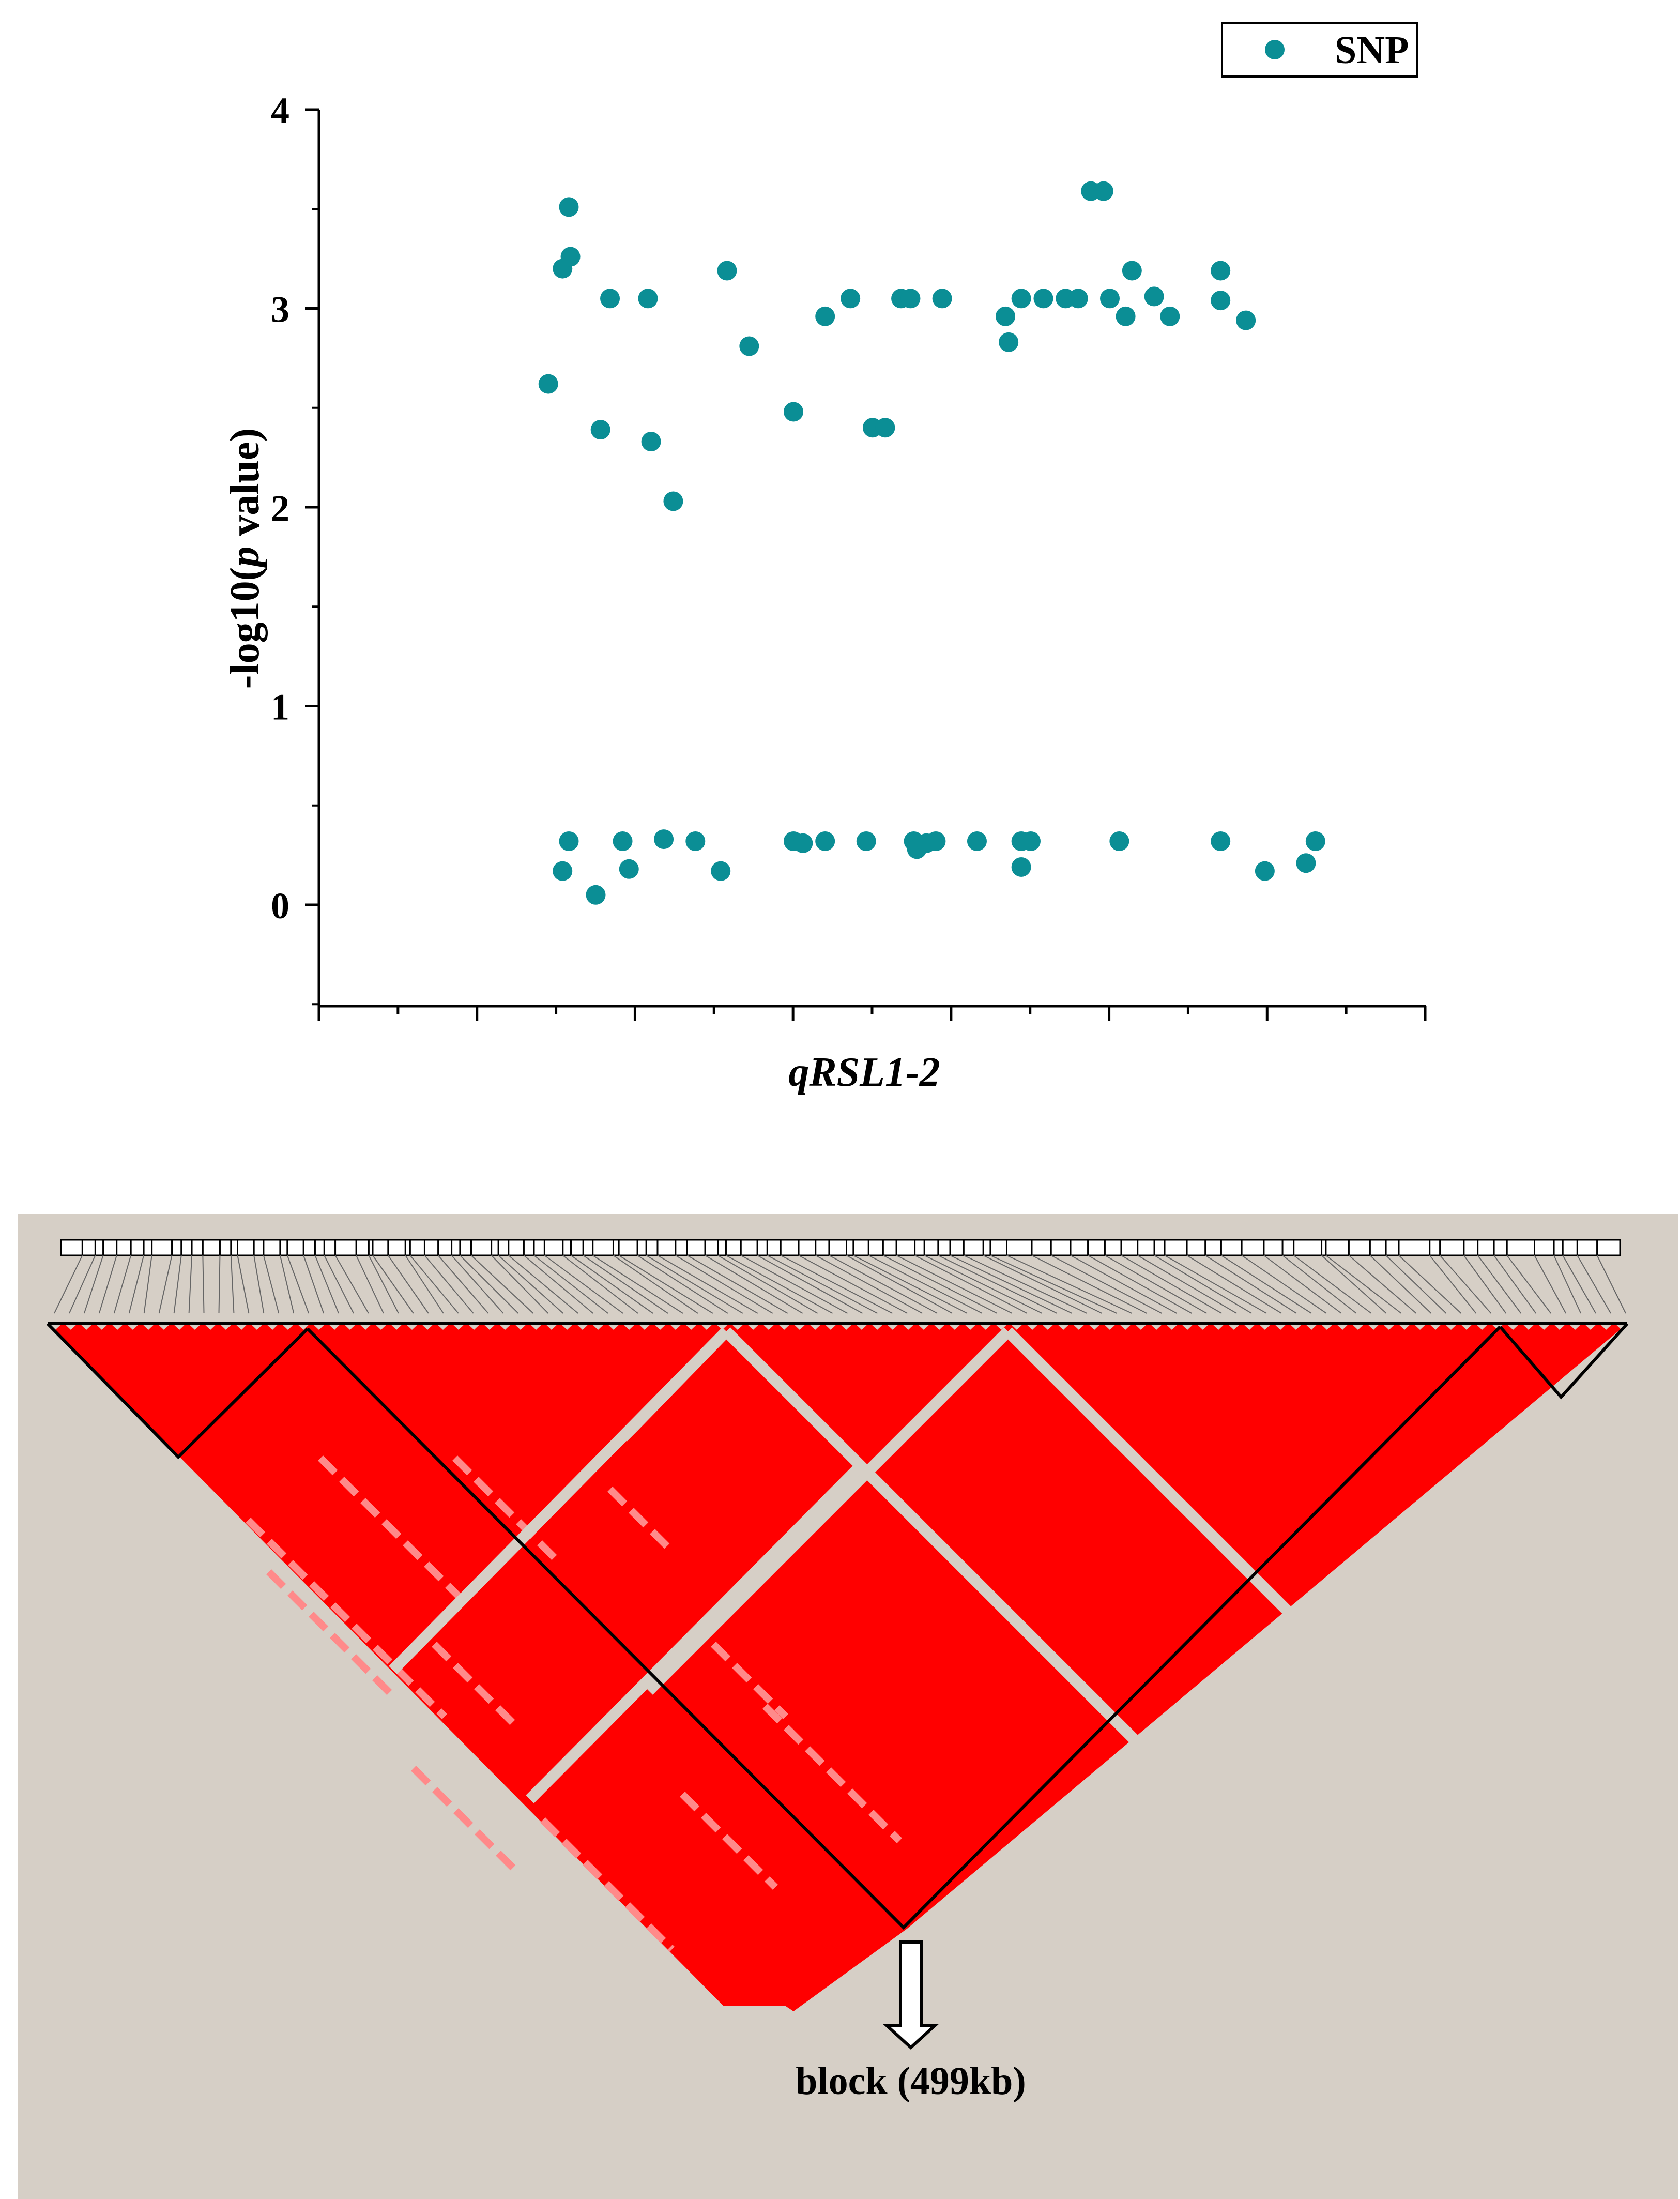 This screenshot has width=1680, height=2199. What do you see at coordinates (1275, 49) in the screenshot?
I see `legend-marker` at bounding box center [1275, 49].